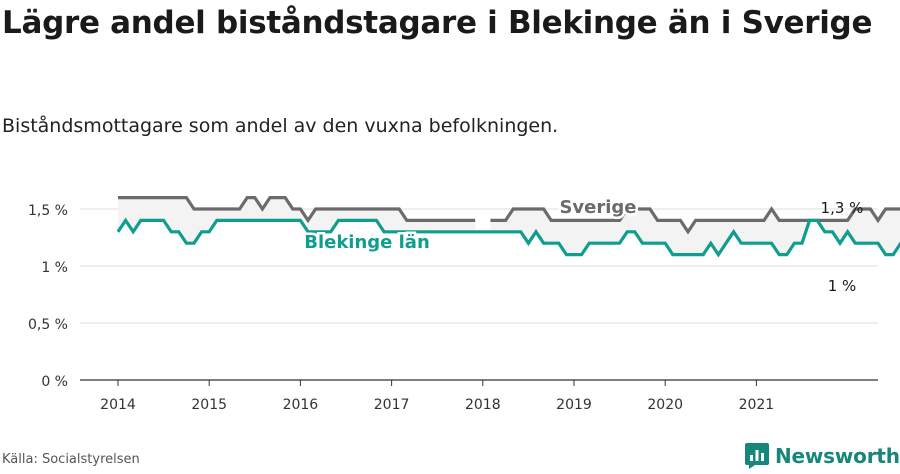 This screenshot has width=900, height=474. I want to click on y-tick-label: 1,5 %, so click(48, 211).